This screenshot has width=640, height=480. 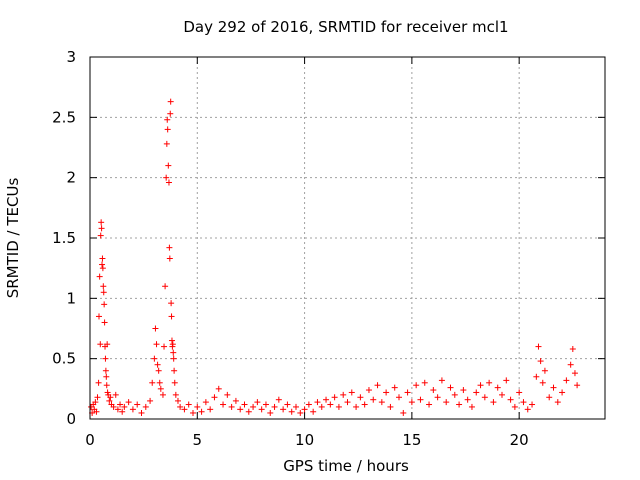 I want to click on y-tick-label: 3, so click(x=71, y=57).